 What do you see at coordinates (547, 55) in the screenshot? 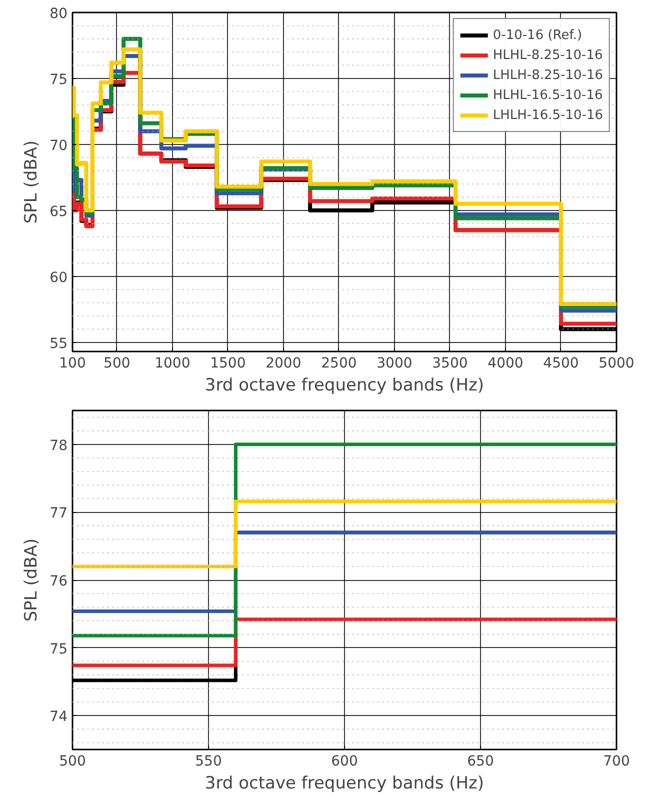
I see `legend-label: HLHL-8.25-10-16` at bounding box center [547, 55].